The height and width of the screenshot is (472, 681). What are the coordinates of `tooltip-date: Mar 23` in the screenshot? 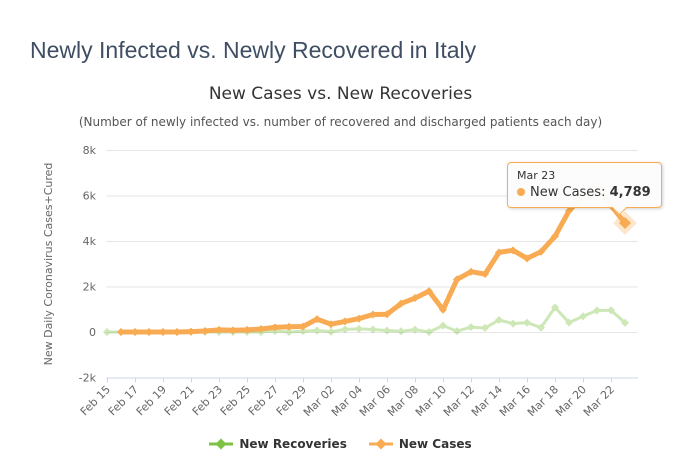 It's located at (536, 175).